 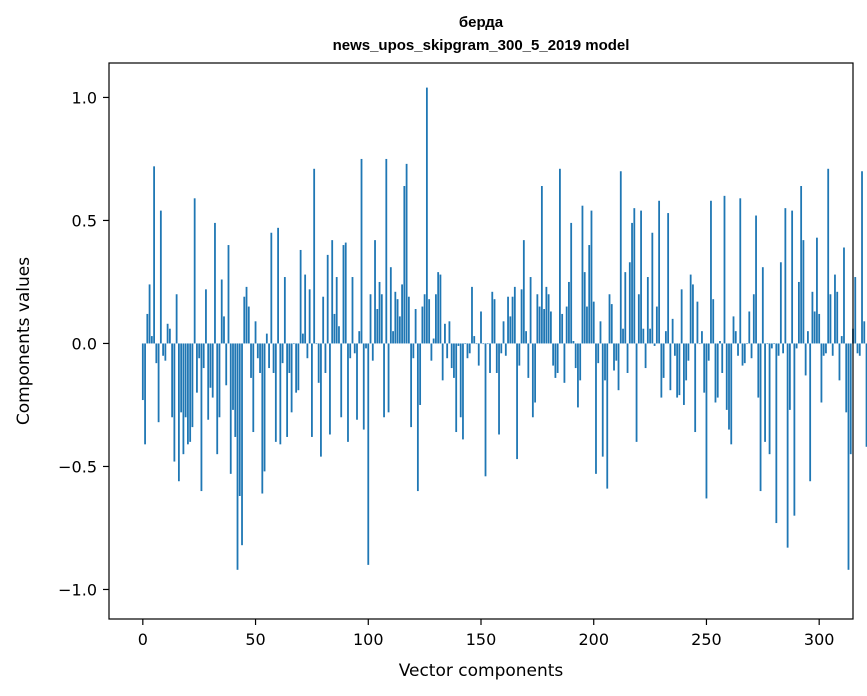 I want to click on x-tick-label: 150, so click(x=481, y=639).